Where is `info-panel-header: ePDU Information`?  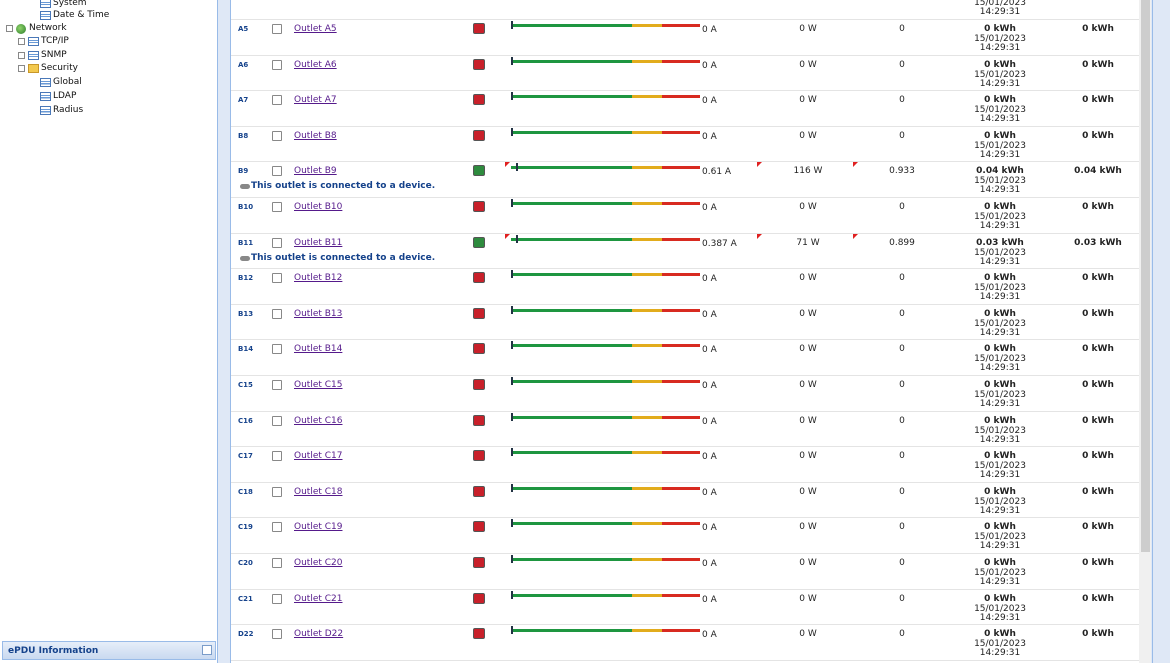 info-panel-header: ePDU Information is located at coordinates (109, 650).